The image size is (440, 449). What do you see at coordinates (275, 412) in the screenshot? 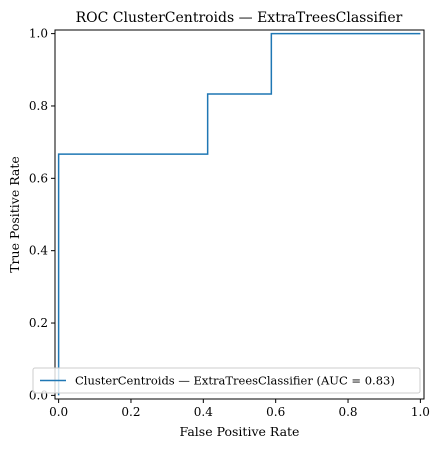
I see `x-tick-label: 0.6` at bounding box center [275, 412].